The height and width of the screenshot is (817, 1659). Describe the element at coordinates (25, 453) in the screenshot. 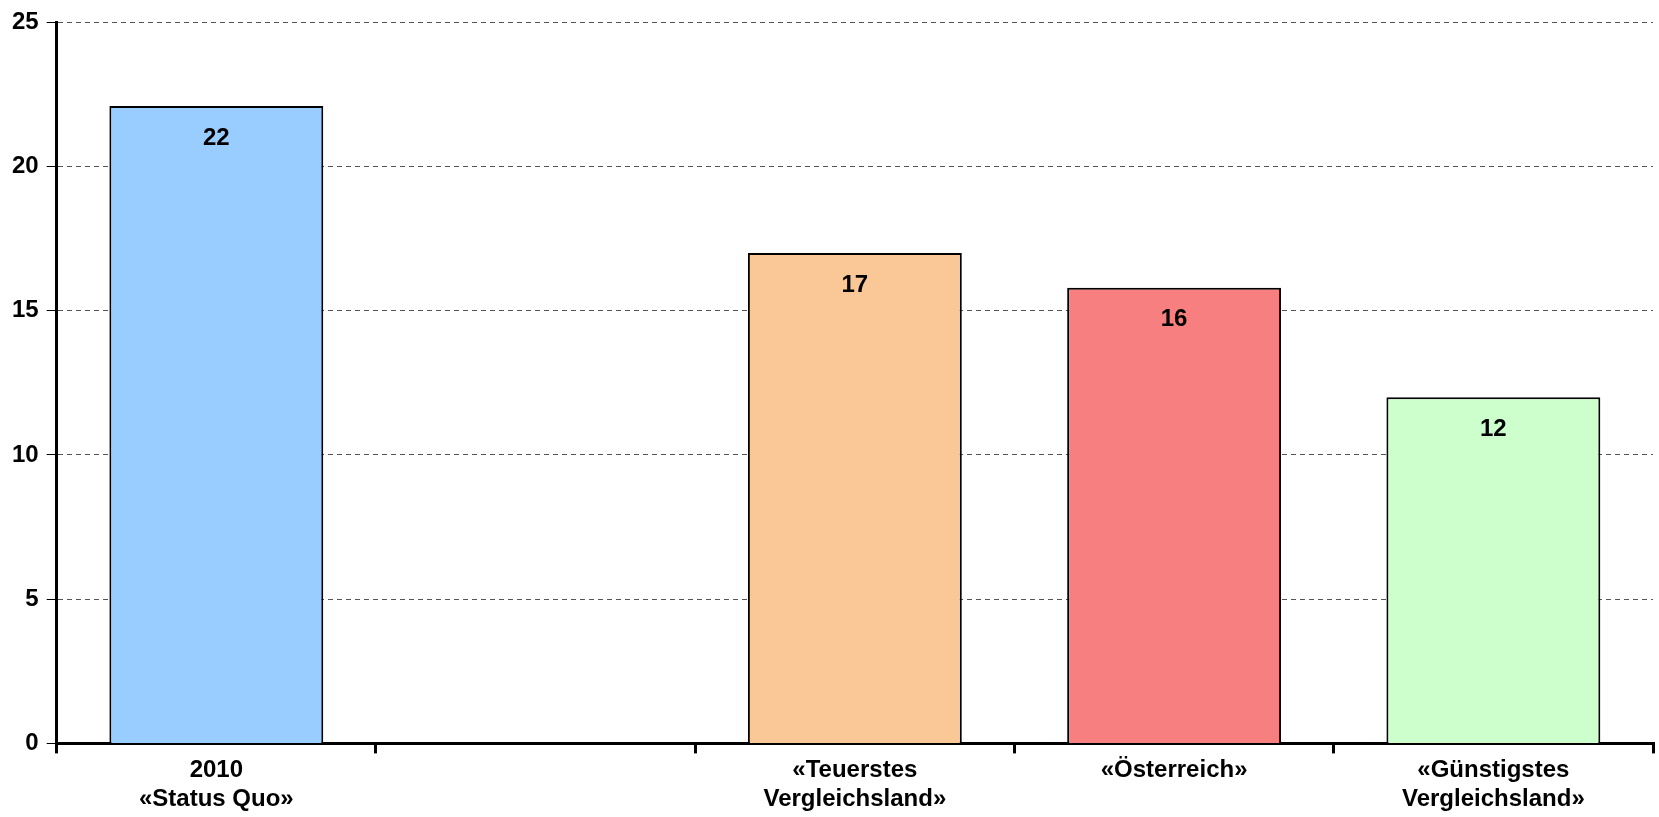

I see `y-tick-label: 10` at that location.